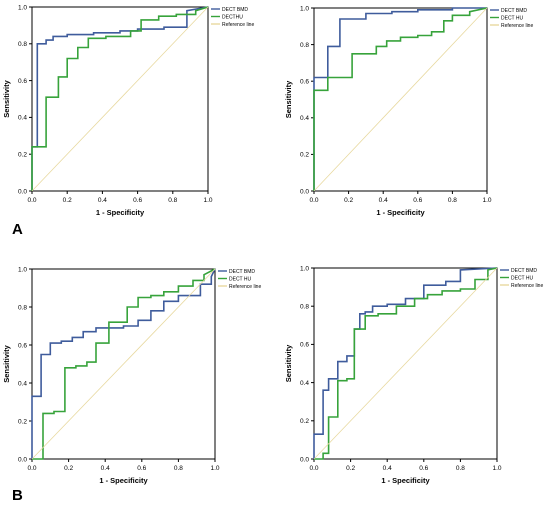  Describe the element at coordinates (17, 229) in the screenshot. I see `panel-label-a: A` at that location.